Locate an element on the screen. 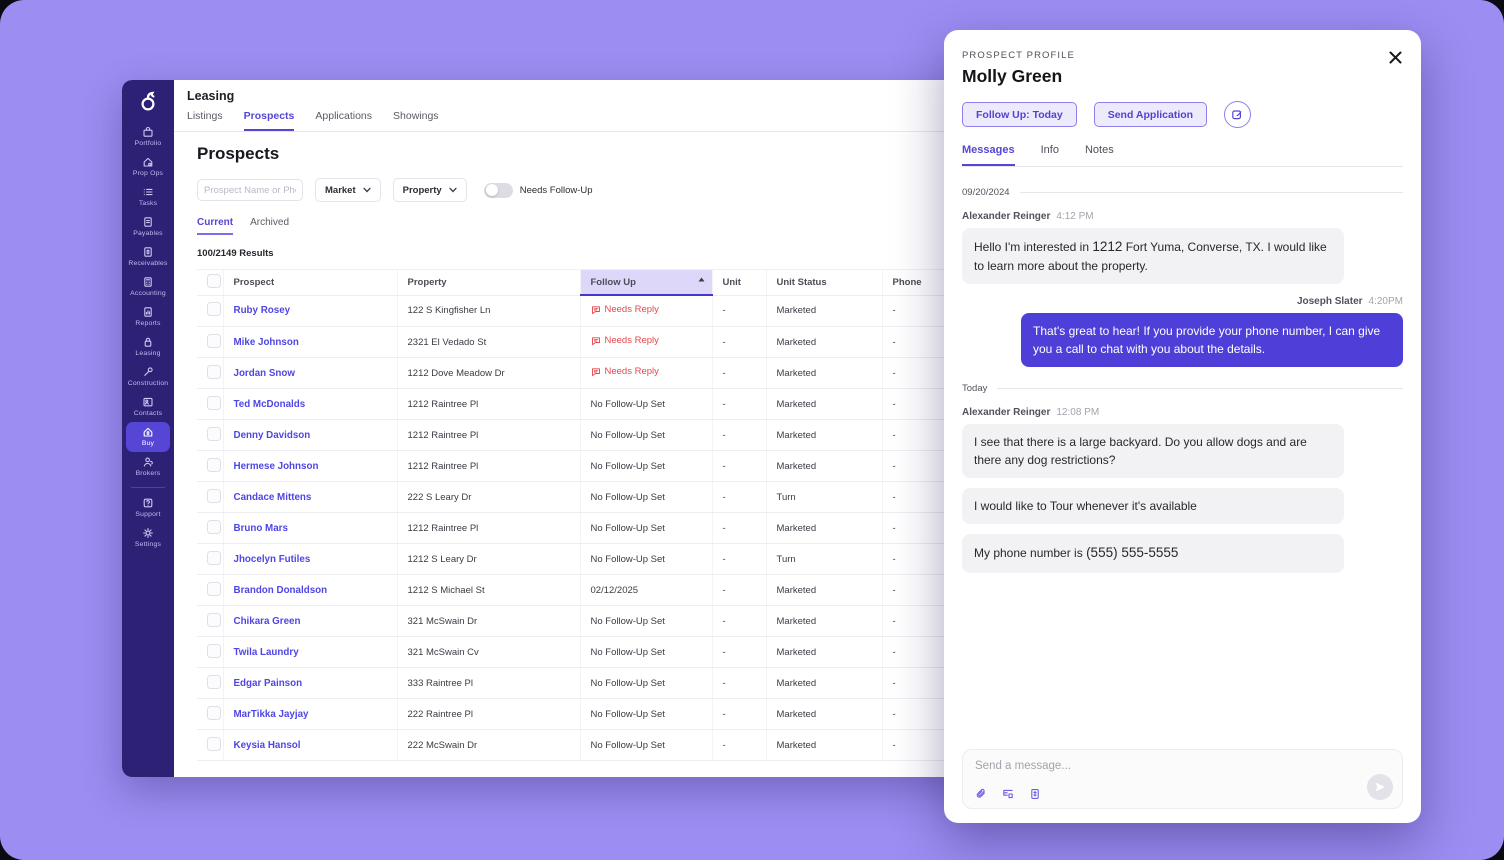 Image resolution: width=1504 pixels, height=860 pixels. property-cell: 2321 El Vedado St is located at coordinates (489, 342).